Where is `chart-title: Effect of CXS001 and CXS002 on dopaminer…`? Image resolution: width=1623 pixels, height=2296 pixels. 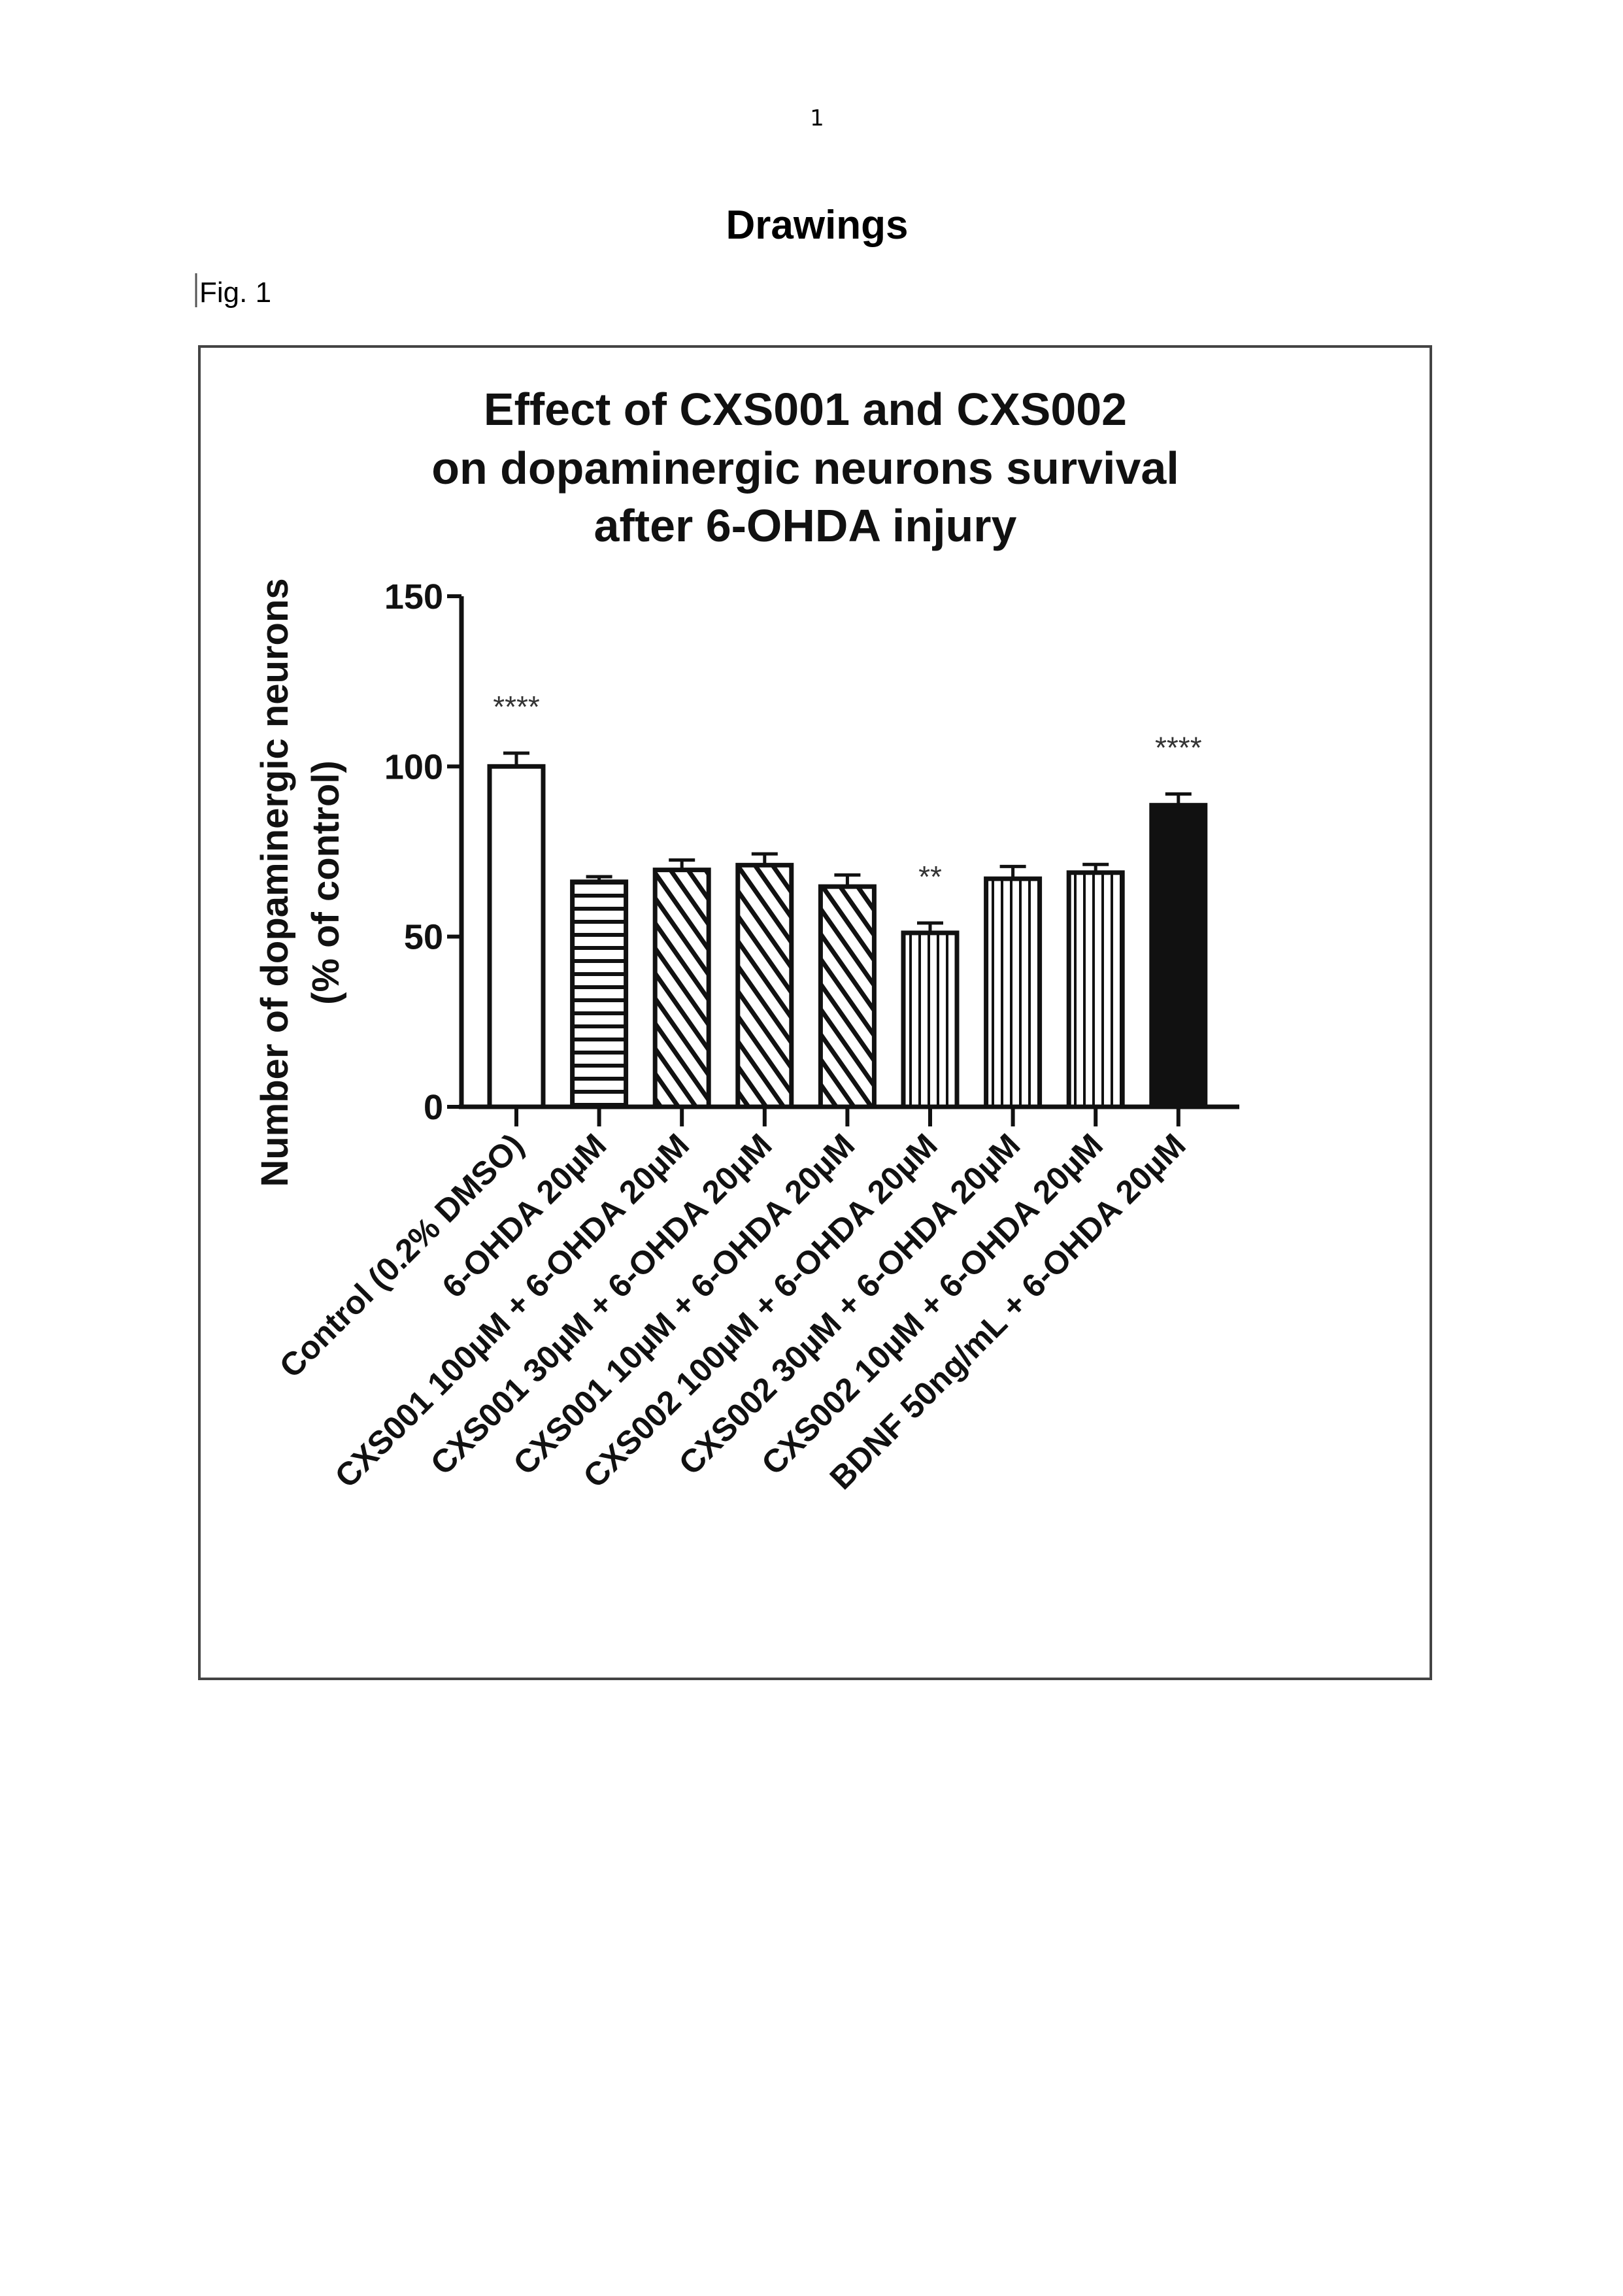
chart-title: Effect of CXS001 and CXS002 on dopaminer… is located at coordinates (805, 468).